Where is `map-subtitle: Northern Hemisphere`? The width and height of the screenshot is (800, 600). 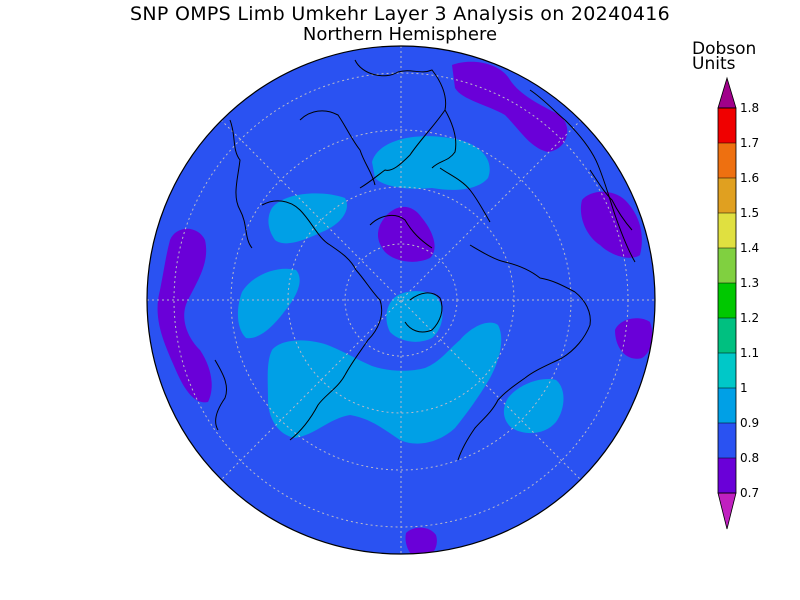
map-subtitle: Northern Hemisphere is located at coordinates (400, 34).